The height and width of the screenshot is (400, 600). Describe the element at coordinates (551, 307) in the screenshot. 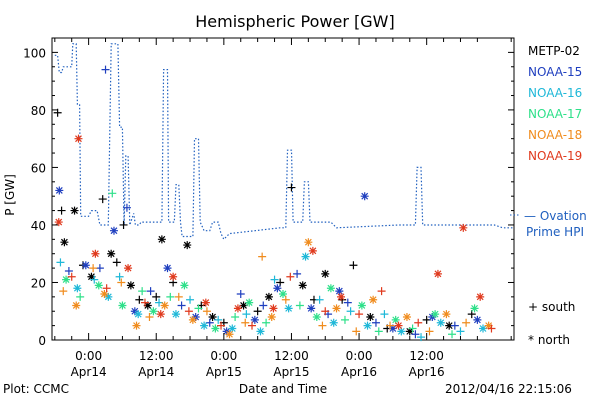

I see `marker-legend-entry: + south` at that location.